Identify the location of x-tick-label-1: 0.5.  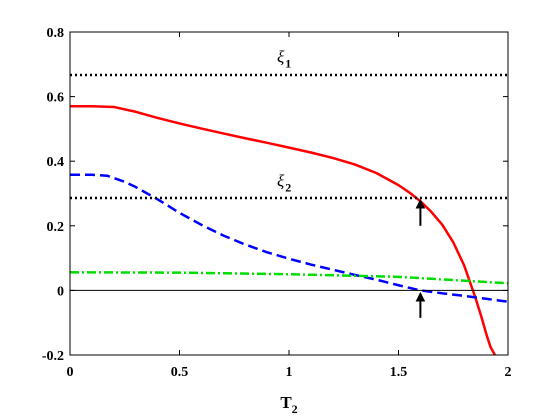
(180, 372).